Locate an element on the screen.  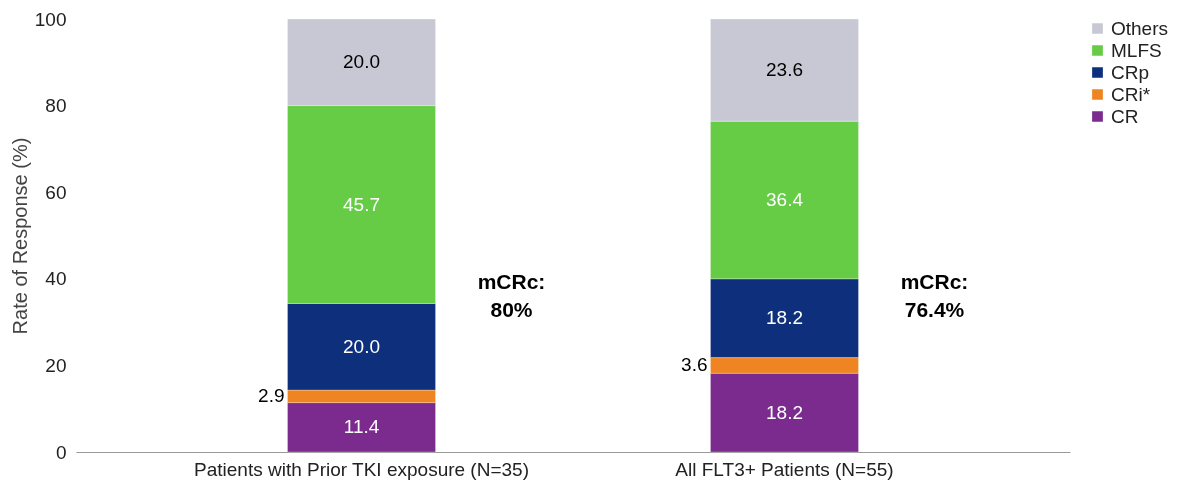
y-tick-label: 100 is located at coordinates (50, 19).